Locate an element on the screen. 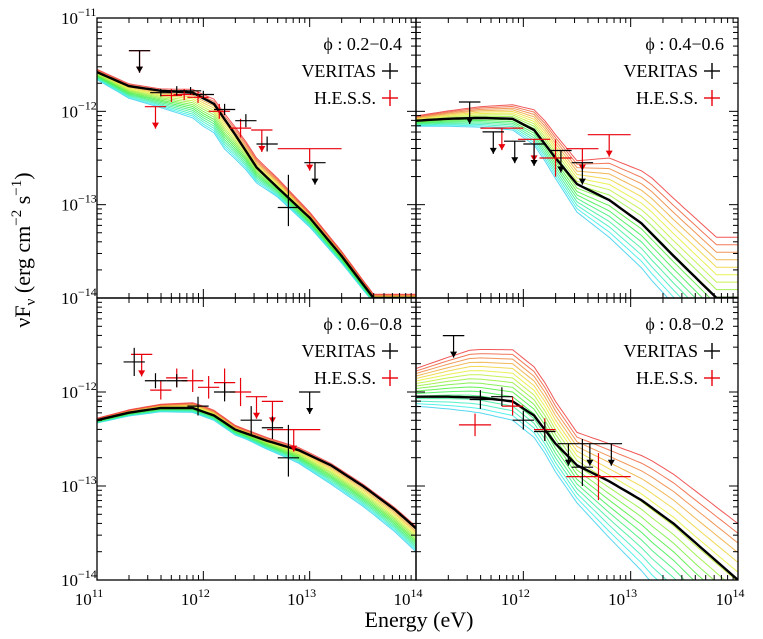 The width and height of the screenshot is (763, 639). model-band is located at coordinates (256, 477).